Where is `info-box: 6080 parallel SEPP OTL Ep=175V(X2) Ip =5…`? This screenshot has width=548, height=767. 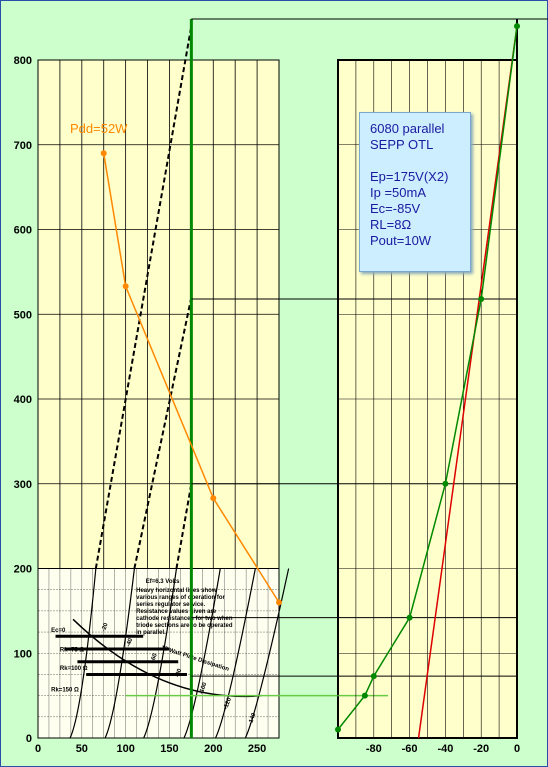
info-box: 6080 parallel SEPP OTL Ep=175V(X2) Ip =5… is located at coordinates (415, 192).